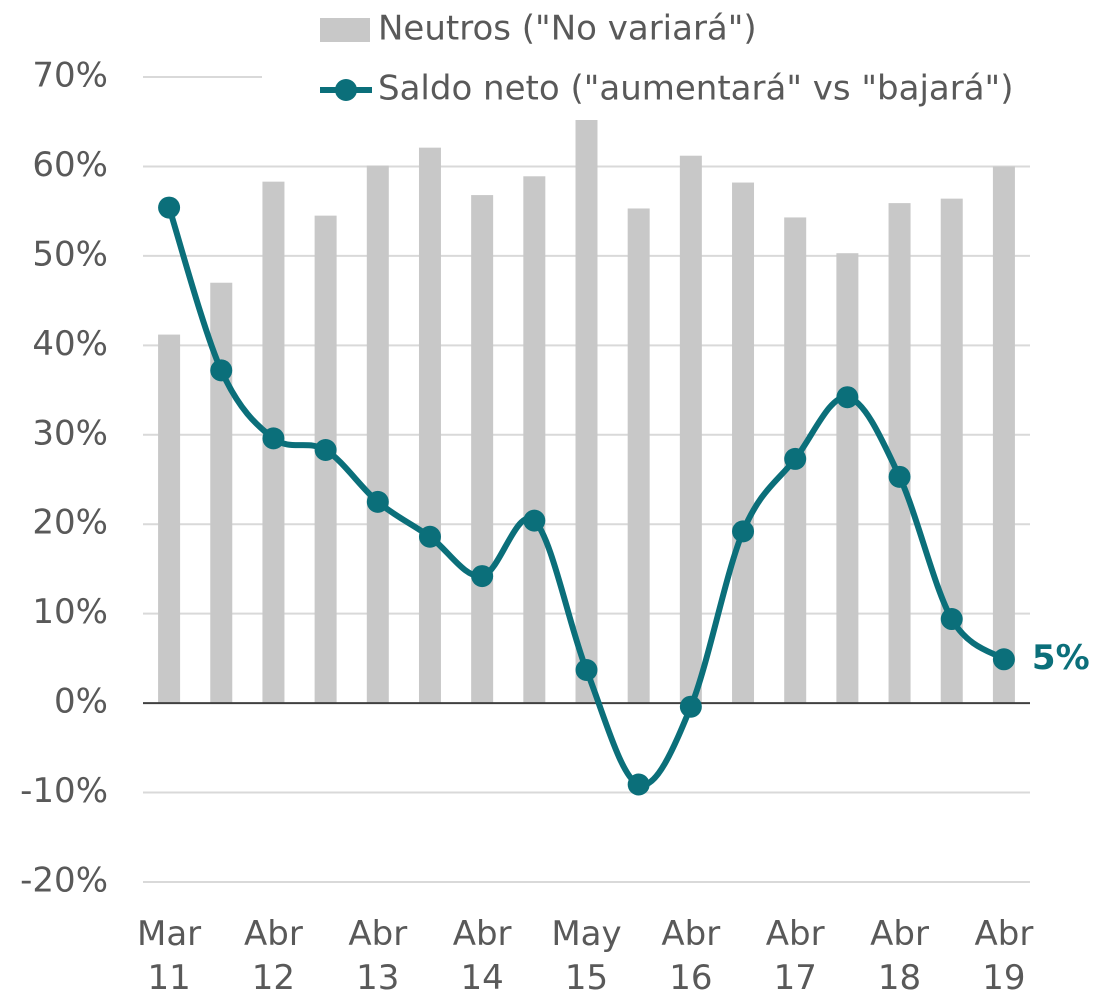 This screenshot has height=994, width=1109. I want to click on y-tick-label: 30%, so click(70, 433).